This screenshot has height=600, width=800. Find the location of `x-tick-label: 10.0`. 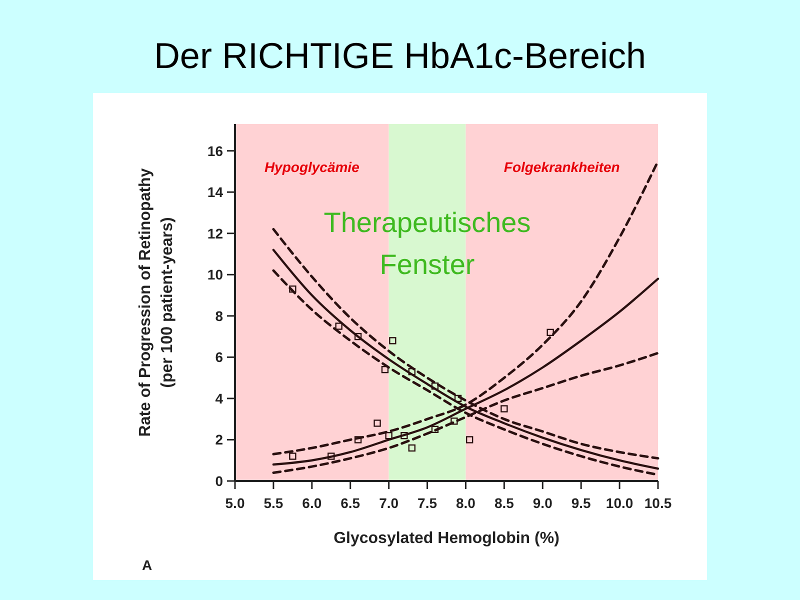

x-tick-label: 10.0 is located at coordinates (620, 503).